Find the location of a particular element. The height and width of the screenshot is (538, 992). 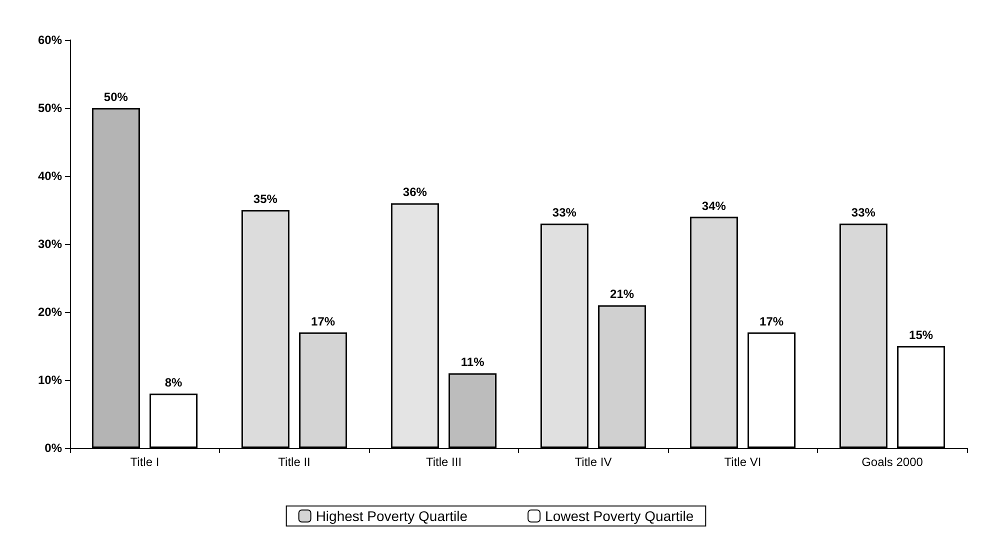

legend-label: Highest Poverty Quartile is located at coordinates (392, 516).